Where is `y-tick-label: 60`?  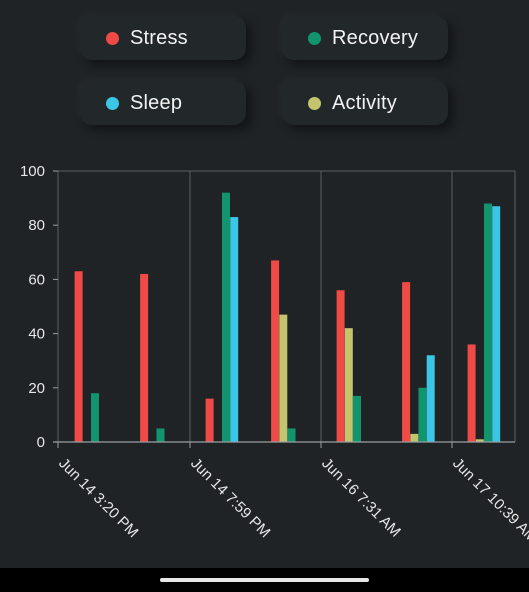
y-tick-label: 60 is located at coordinates (36, 279).